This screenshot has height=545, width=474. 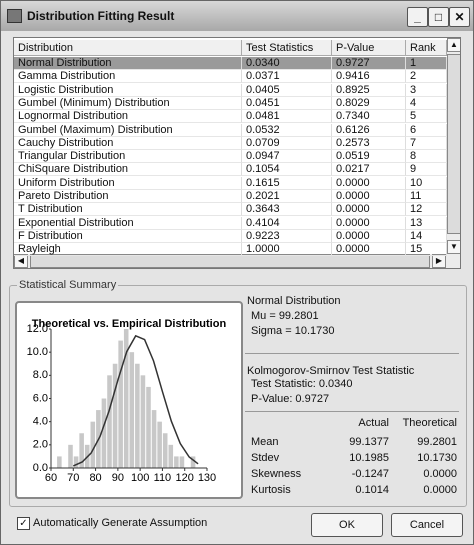 What do you see at coordinates (40, 375) in the screenshot?
I see `y-tick-label: 8.0` at bounding box center [40, 375].